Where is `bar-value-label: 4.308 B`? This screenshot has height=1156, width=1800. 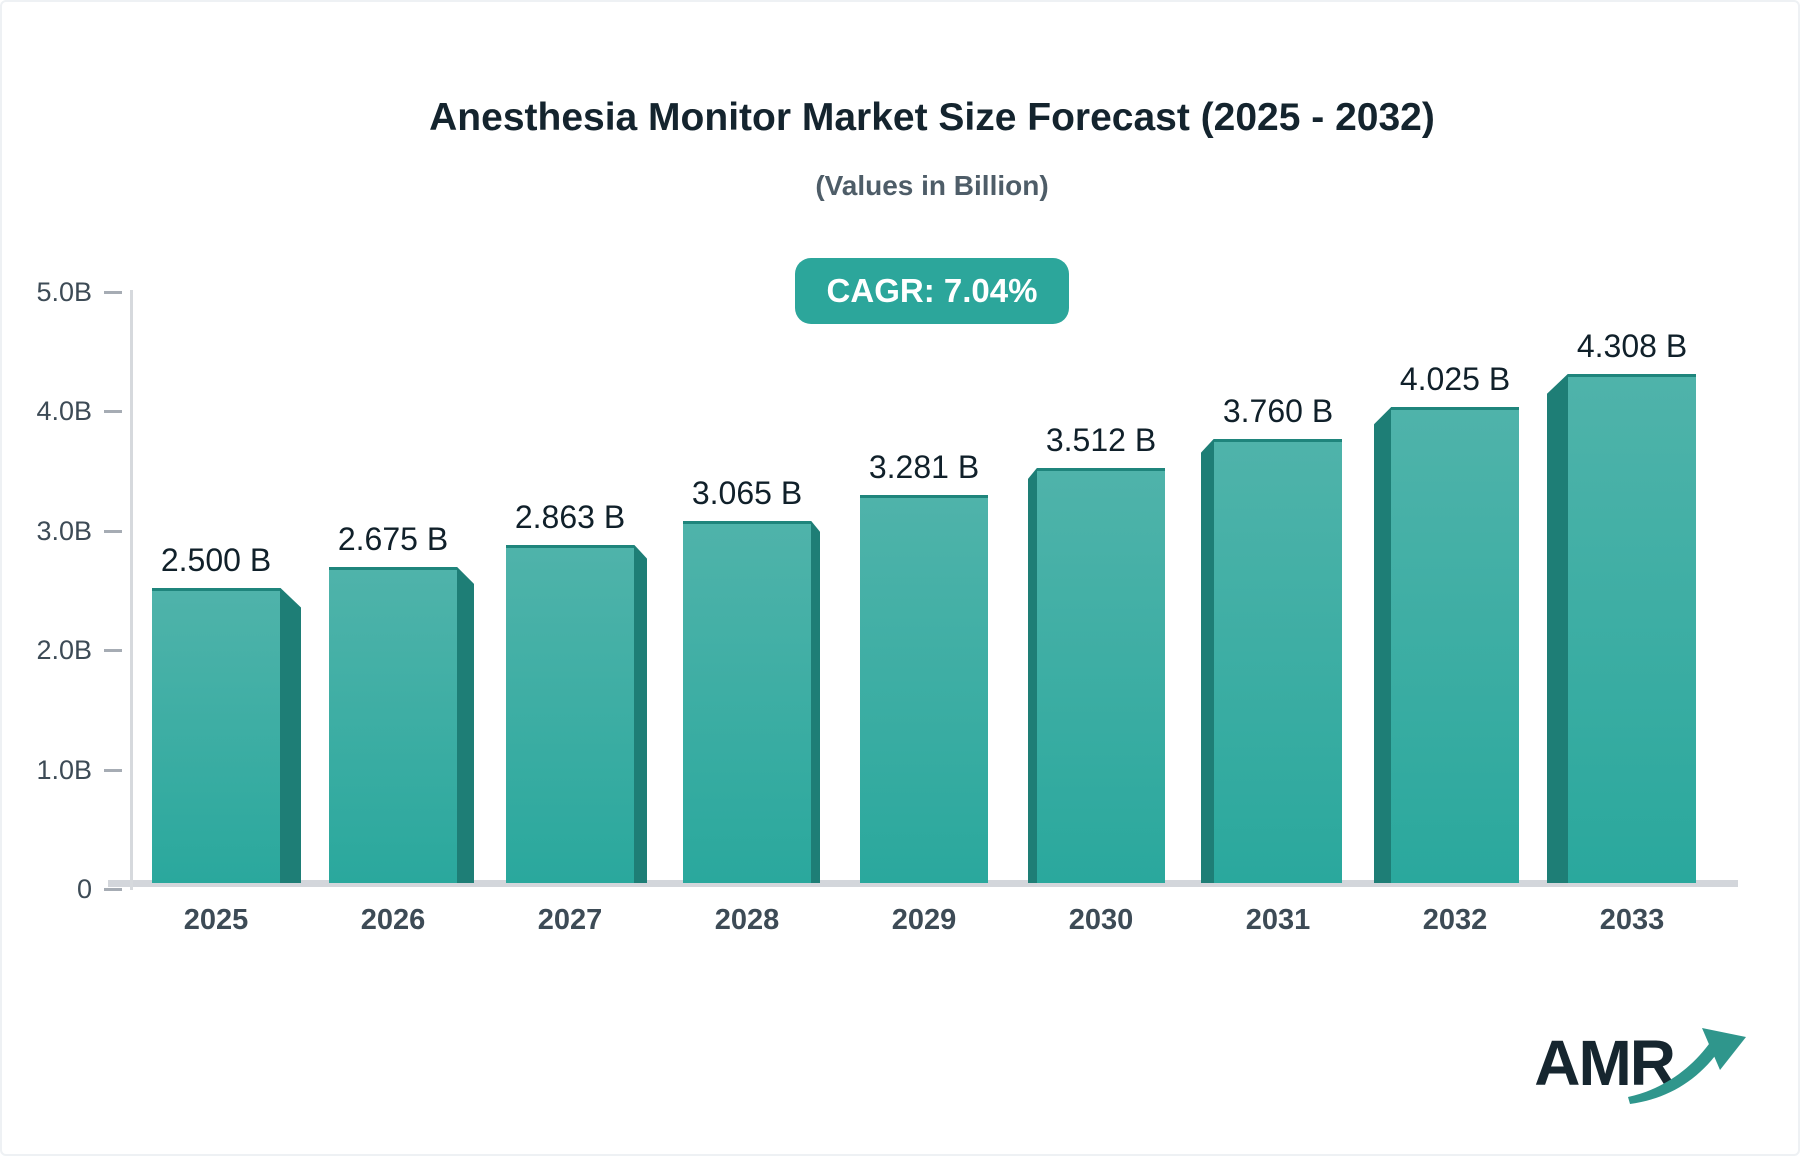
bar-value-label: 4.308 B is located at coordinates (1632, 345).